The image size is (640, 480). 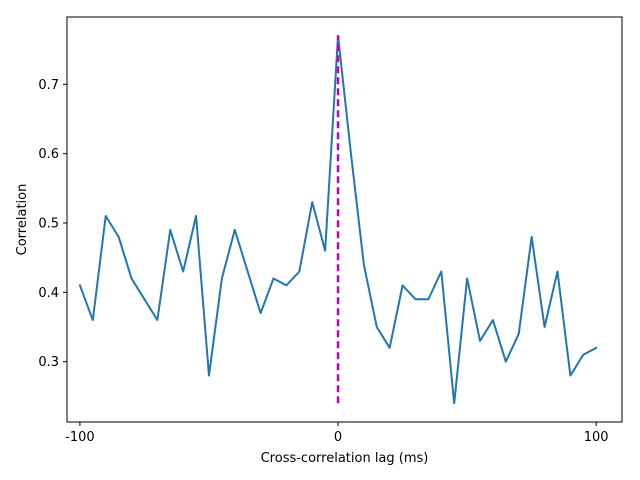 What do you see at coordinates (48, 223) in the screenshot?
I see `y-tick-label: 0.5` at bounding box center [48, 223].